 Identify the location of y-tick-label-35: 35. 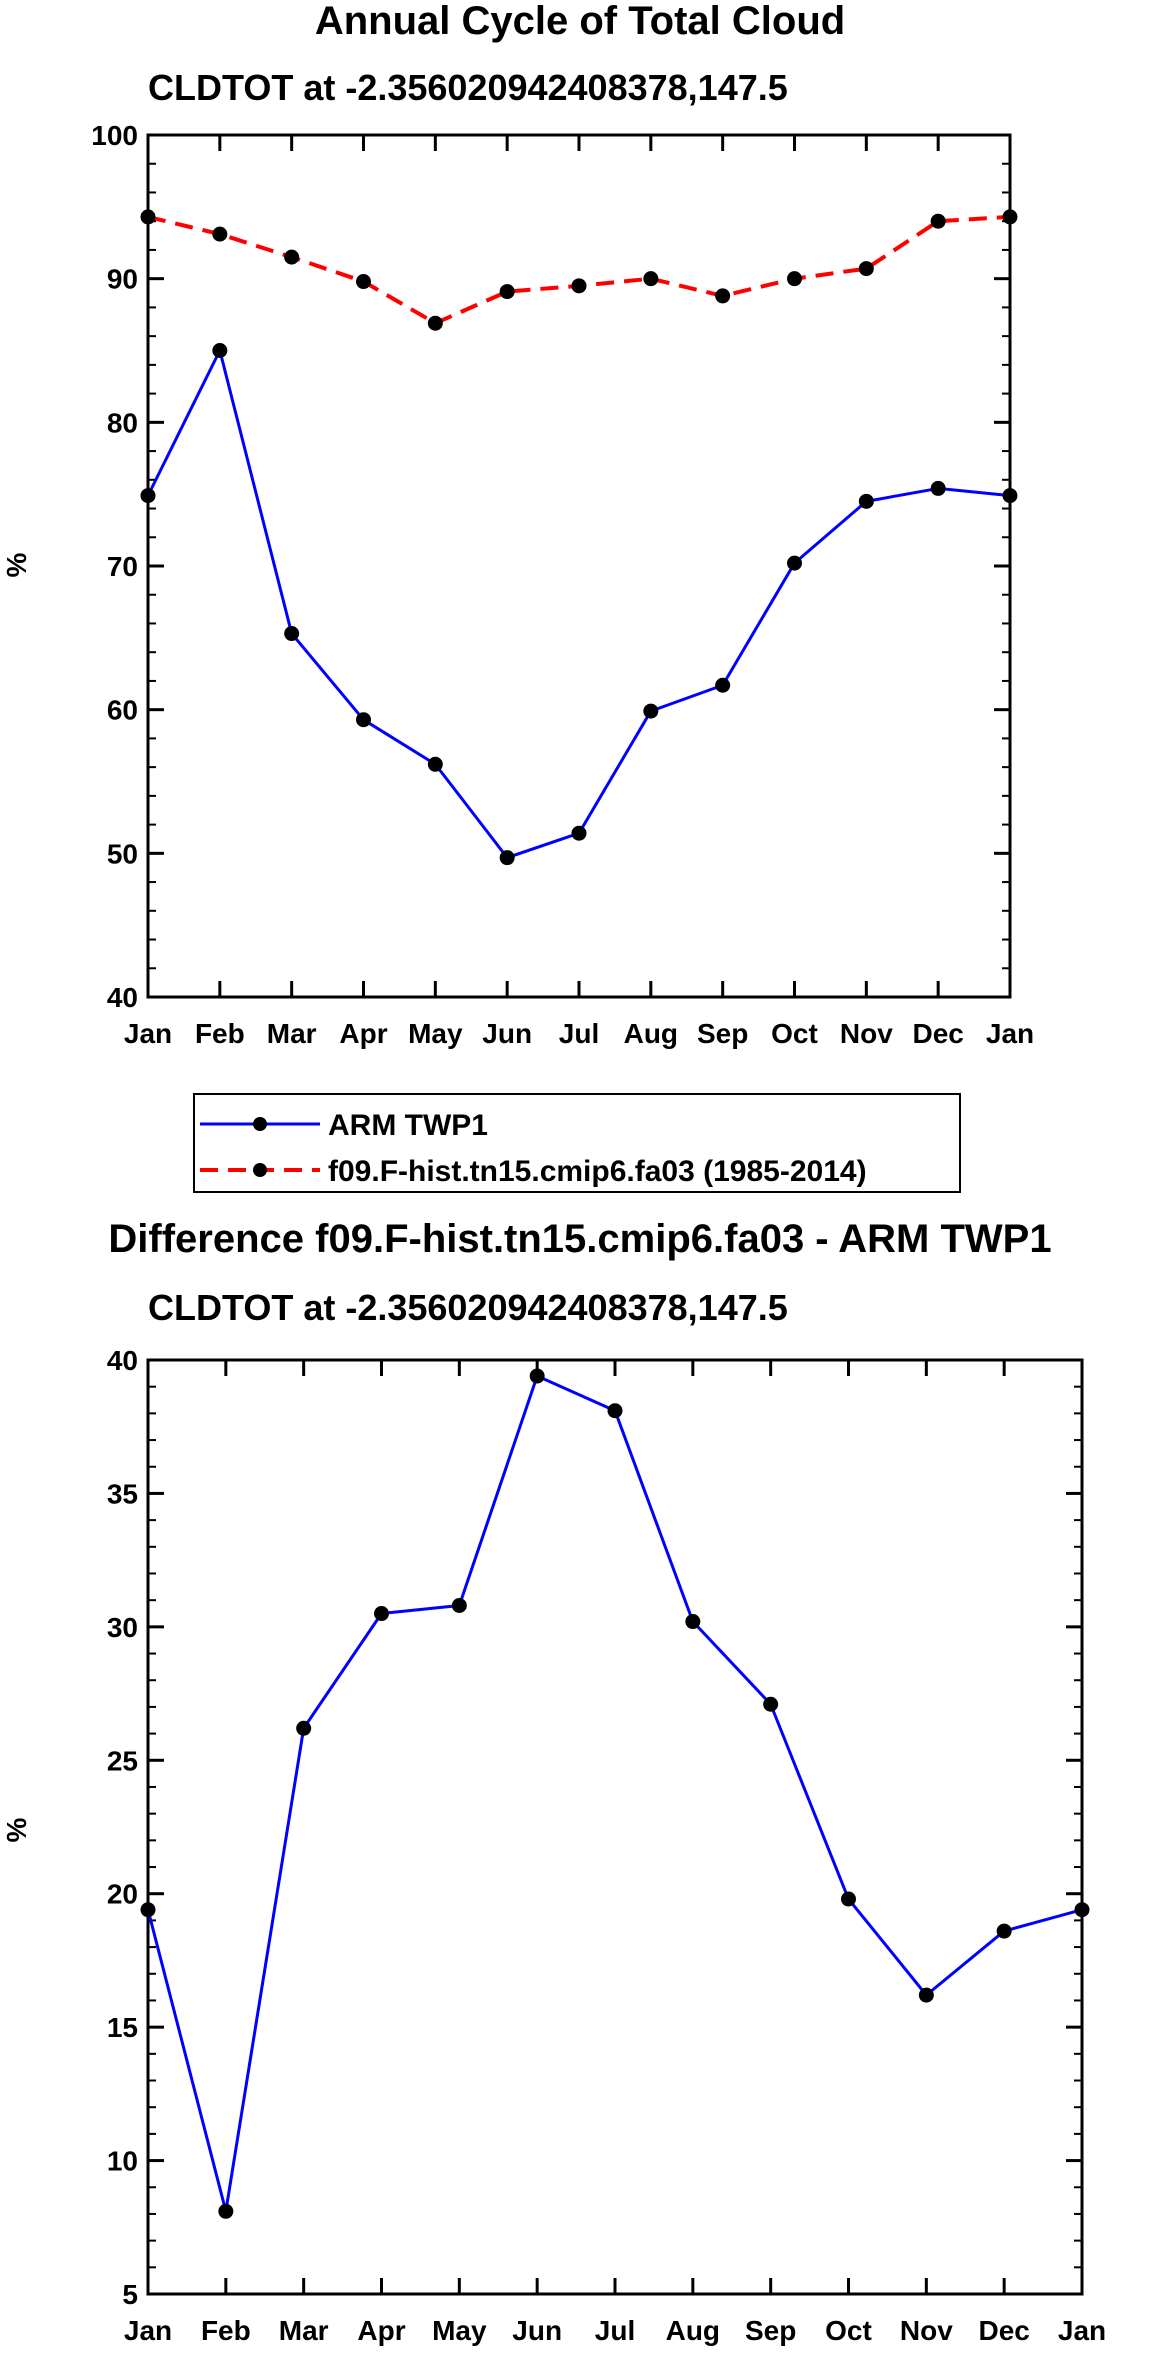
(122, 1493).